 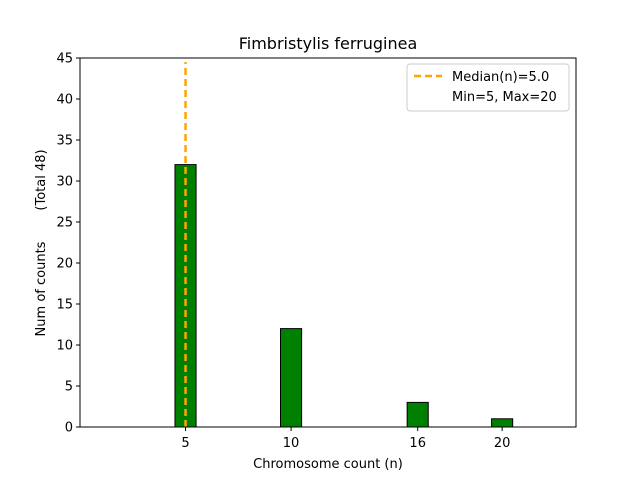 What do you see at coordinates (502, 443) in the screenshot?
I see `x-tick-label-20: 20` at bounding box center [502, 443].